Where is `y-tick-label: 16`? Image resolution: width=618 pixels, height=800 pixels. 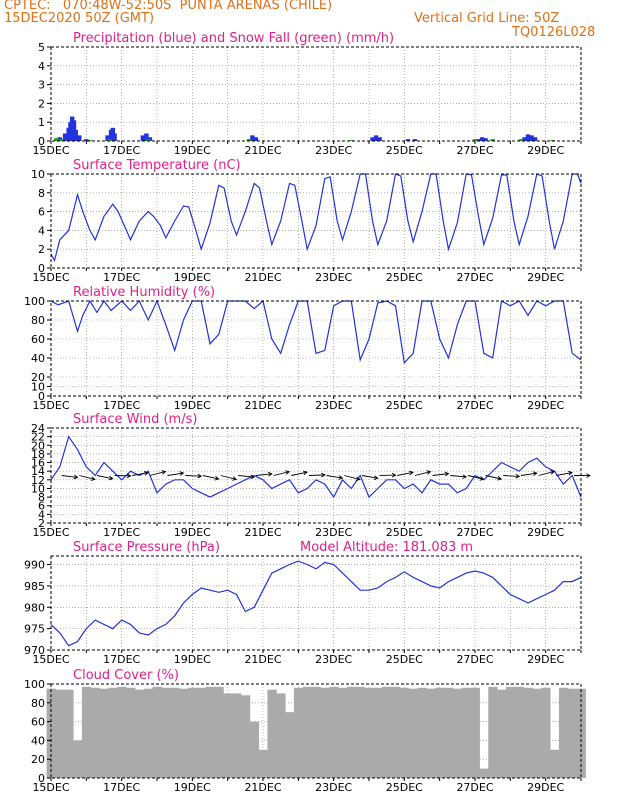
y-tick-label: 16 is located at coordinates (38, 463).